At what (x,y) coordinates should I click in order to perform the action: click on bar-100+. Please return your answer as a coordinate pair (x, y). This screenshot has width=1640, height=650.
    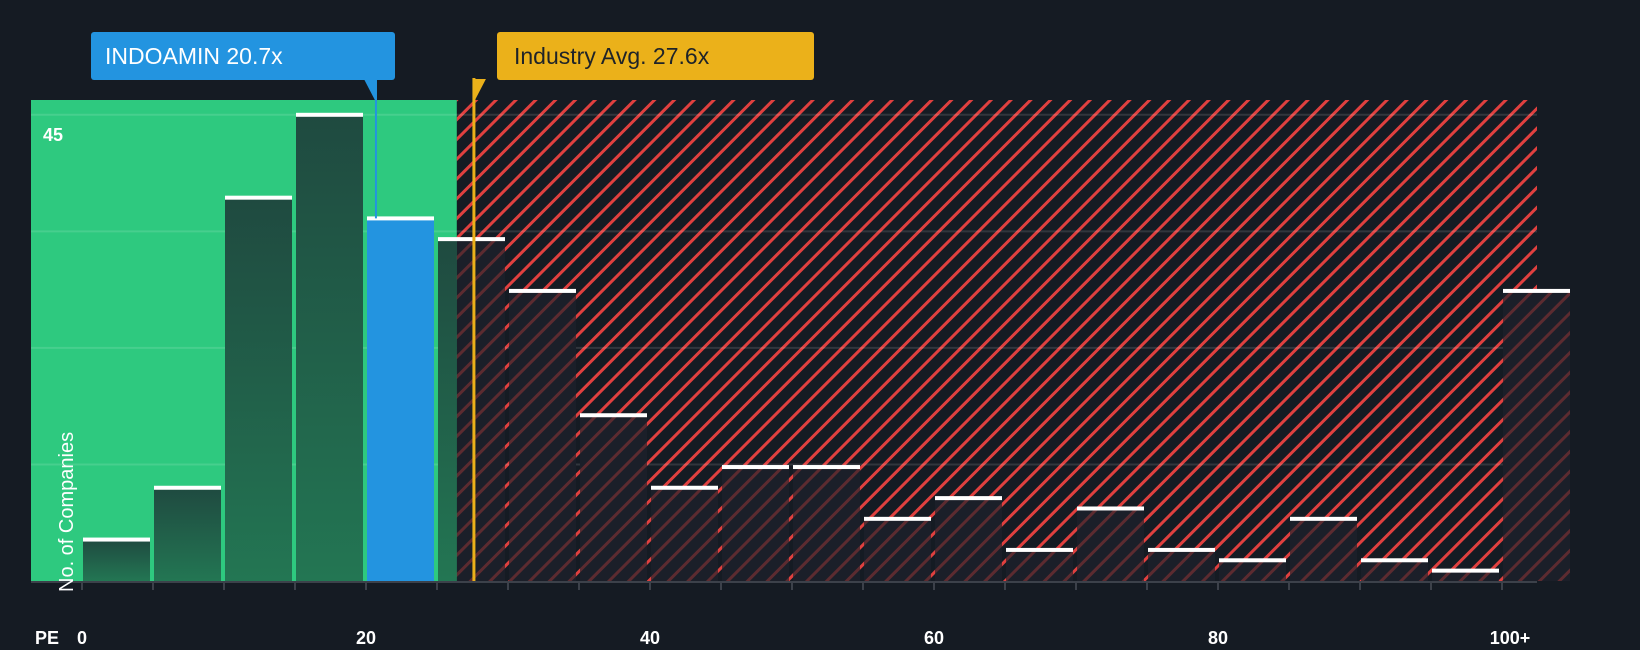
    Looking at the image, I should click on (1536, 434).